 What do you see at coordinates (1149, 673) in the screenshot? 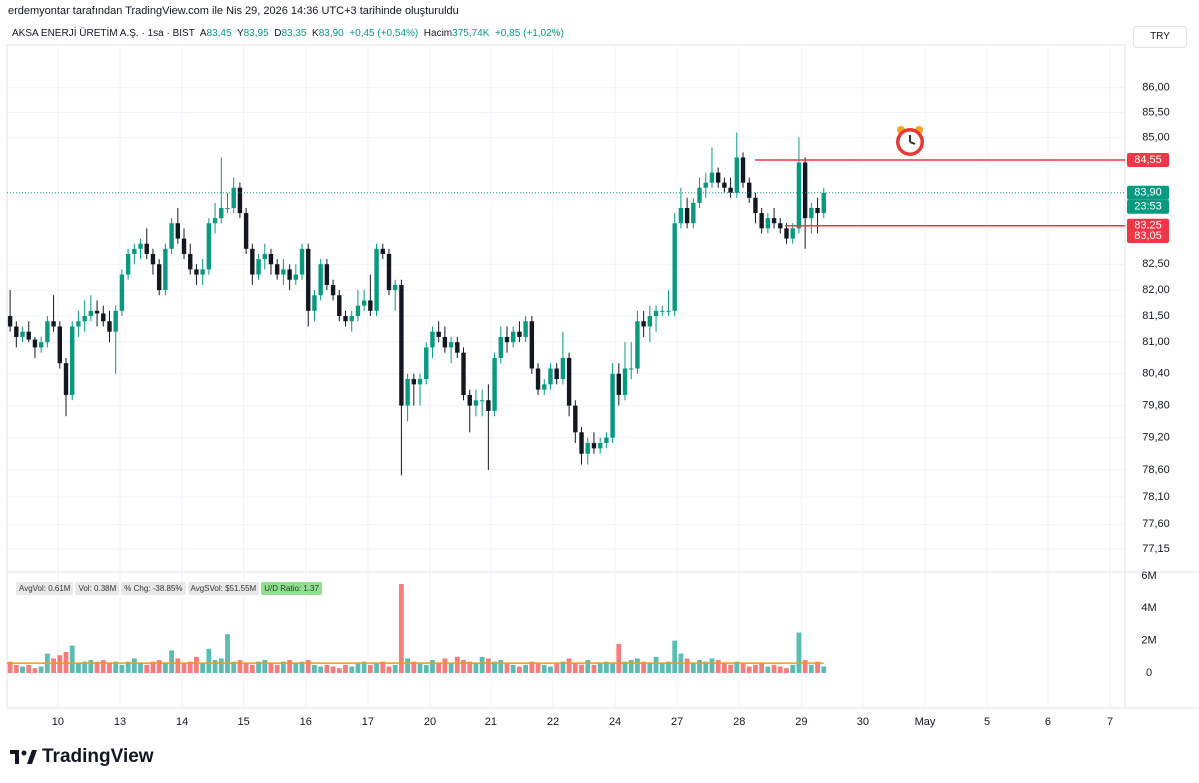
I see `volume-tick-label: 0` at bounding box center [1149, 673].